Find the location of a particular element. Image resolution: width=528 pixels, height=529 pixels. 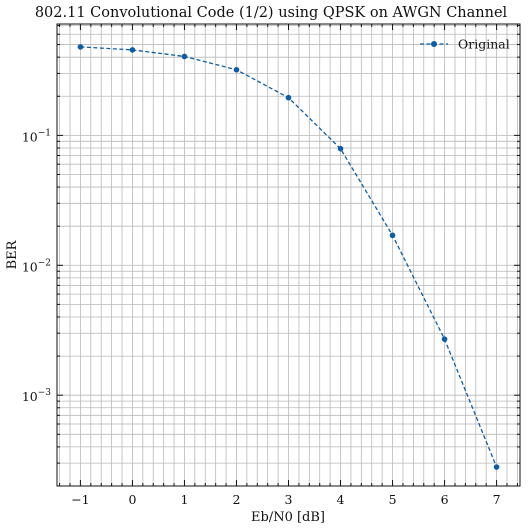

x-tick-label: 4 is located at coordinates (341, 499).